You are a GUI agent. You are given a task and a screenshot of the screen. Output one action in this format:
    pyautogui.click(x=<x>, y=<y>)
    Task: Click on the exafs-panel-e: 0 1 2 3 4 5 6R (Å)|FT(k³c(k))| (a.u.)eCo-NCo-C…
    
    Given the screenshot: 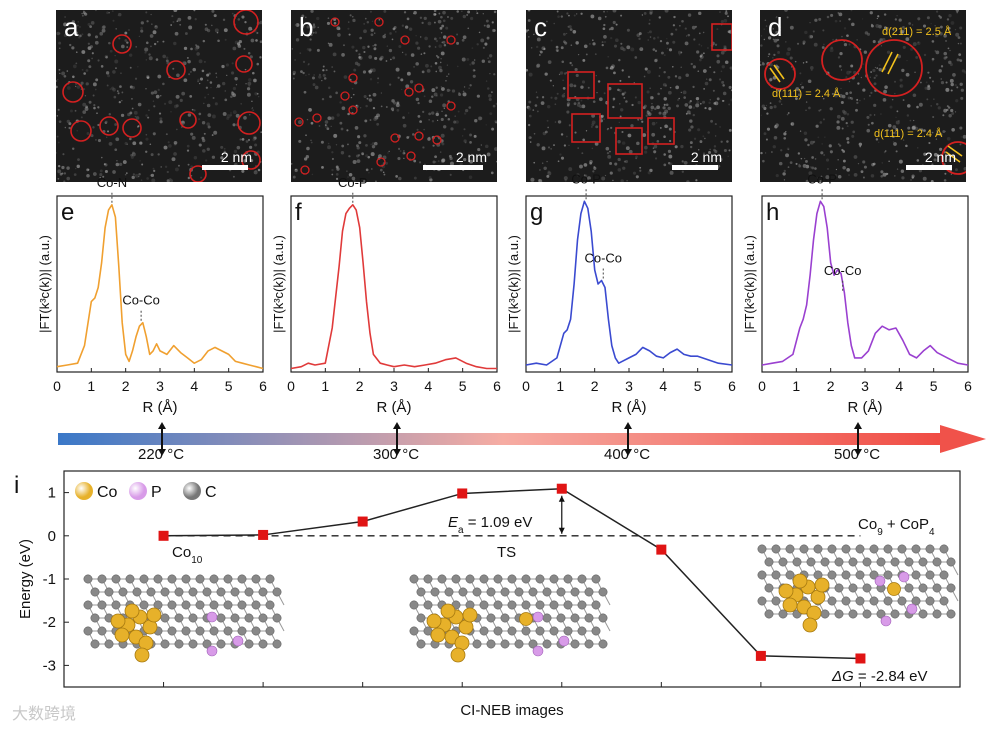 What is the action you would take?
    pyautogui.click(x=152, y=295)
    